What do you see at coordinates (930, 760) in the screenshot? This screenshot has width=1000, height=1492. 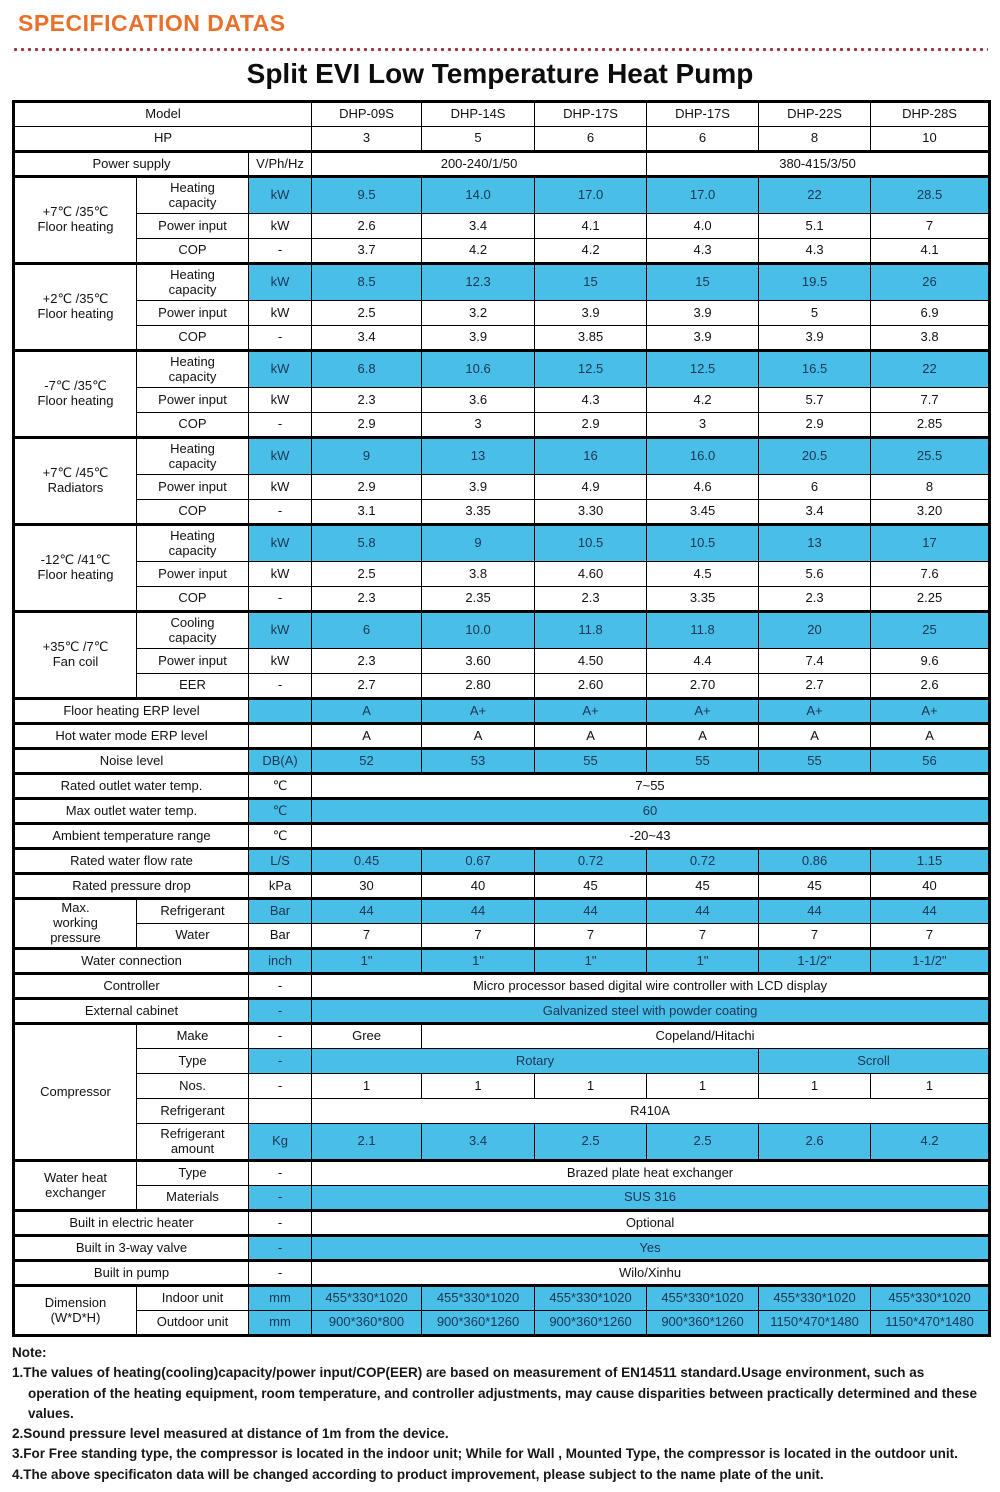 I see `value-cell: 56` at bounding box center [930, 760].